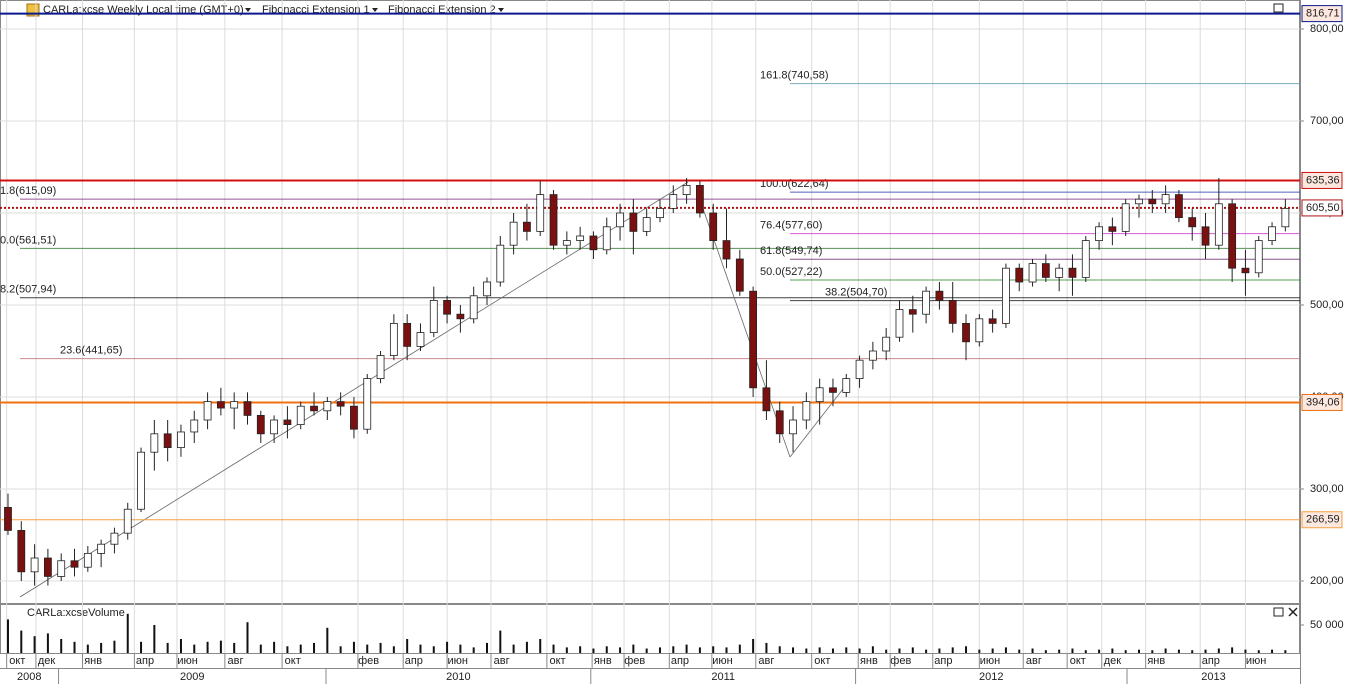 This screenshot has width=1364, height=684. What do you see at coordinates (557, 661) in the screenshot?
I see `x-tick-label: окт` at bounding box center [557, 661].